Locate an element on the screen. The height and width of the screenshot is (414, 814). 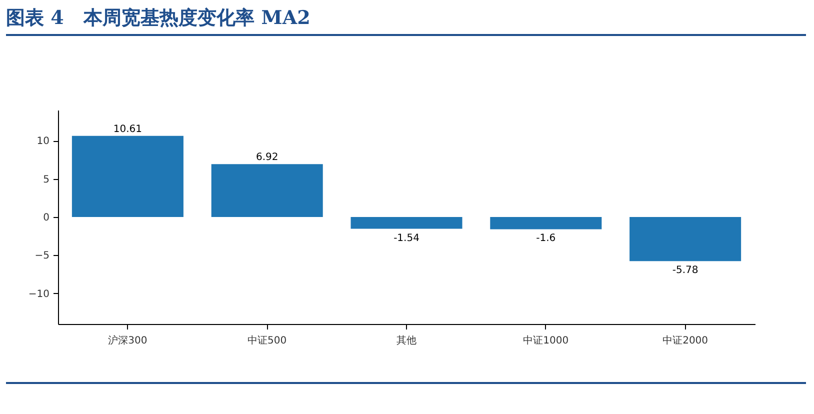
y-tick-label: 0 is located at coordinates (46, 218).